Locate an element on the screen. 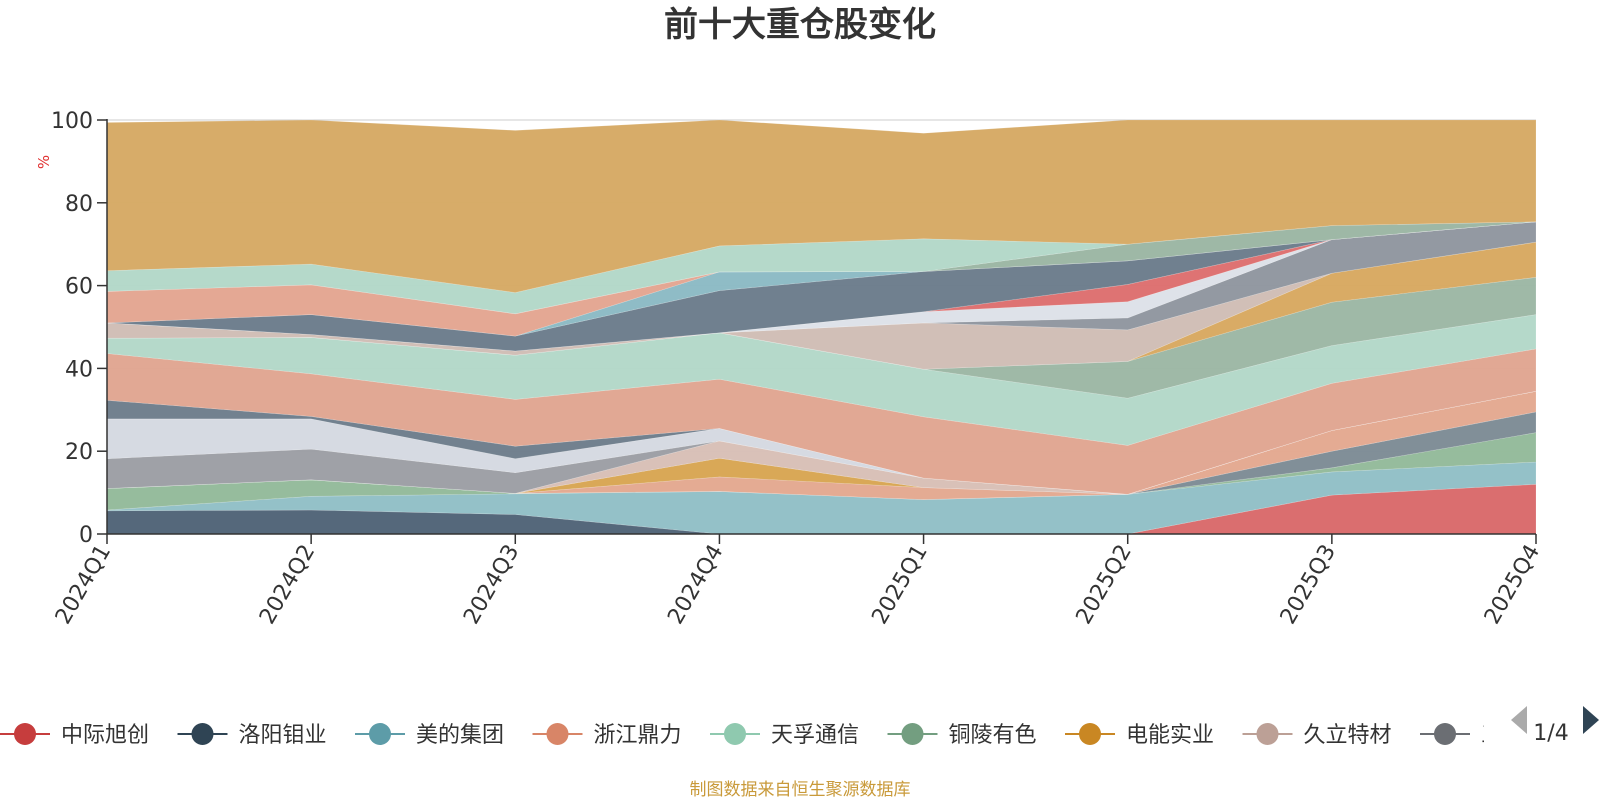 This screenshot has height=800, width=1600. legend-label: 电能实业 is located at coordinates (1170, 735).